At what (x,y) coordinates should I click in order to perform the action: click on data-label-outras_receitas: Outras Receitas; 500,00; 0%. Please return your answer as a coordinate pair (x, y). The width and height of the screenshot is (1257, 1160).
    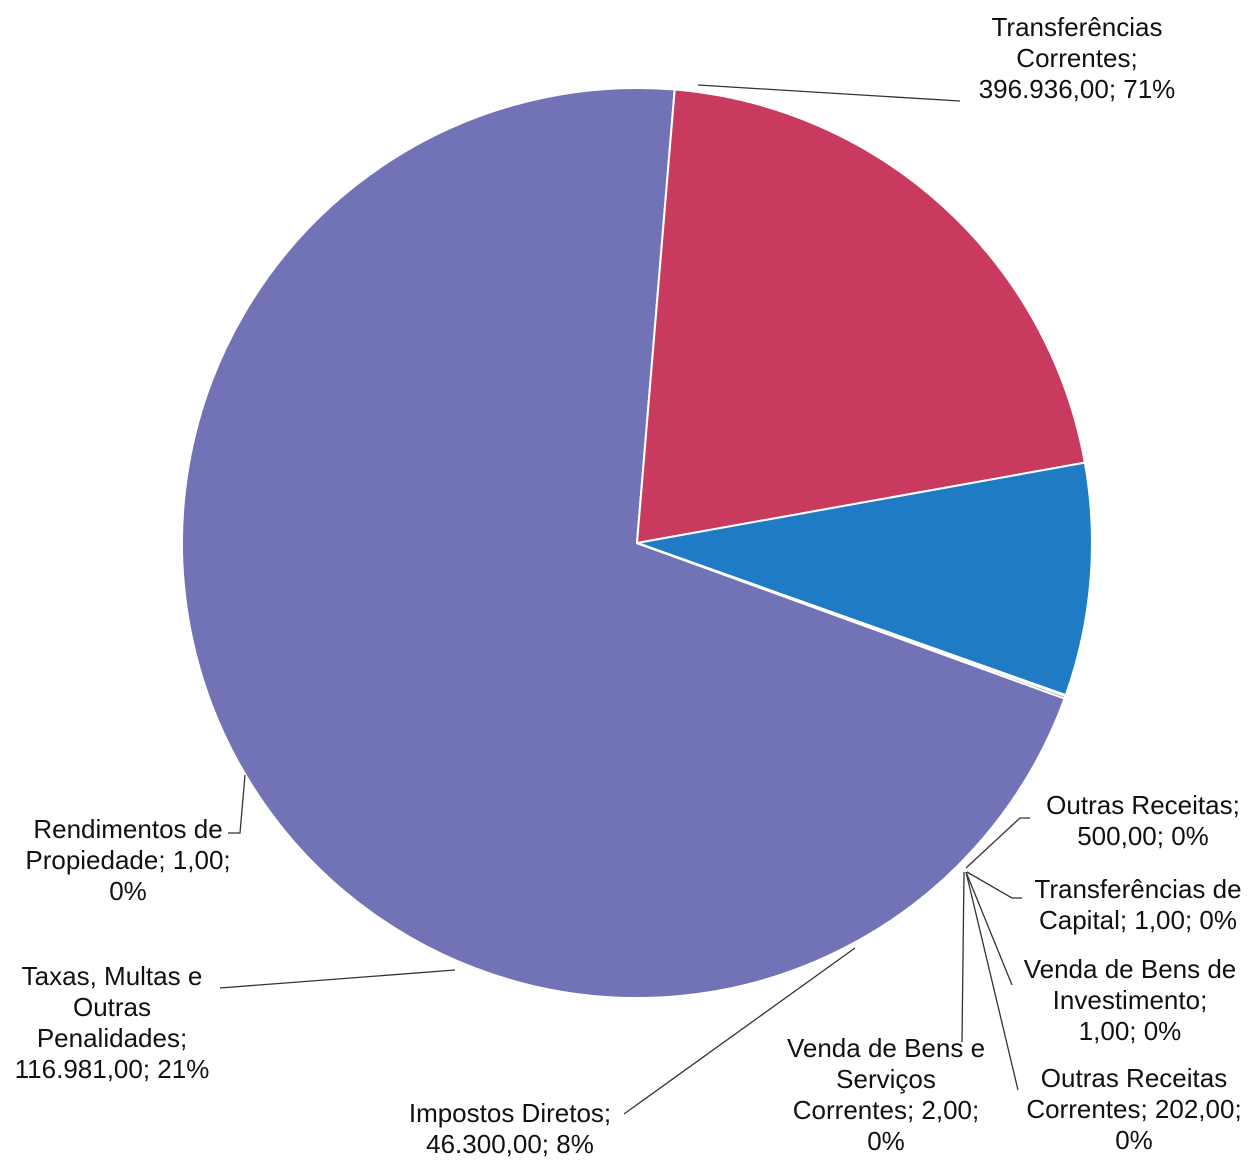
    Looking at the image, I should click on (1143, 820).